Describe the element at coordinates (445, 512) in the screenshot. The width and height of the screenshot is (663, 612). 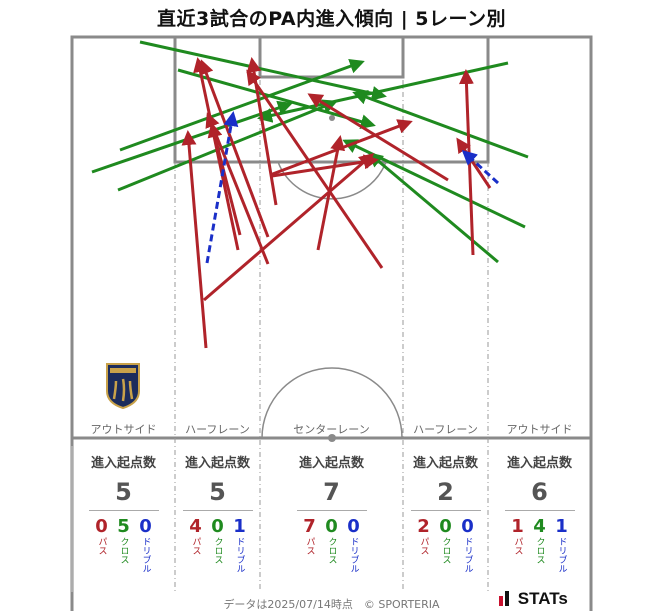
I see `lane-stats-right-halfspace: 進入起点数 2 2 パス 0 クロス 0 ドリブル` at that location.